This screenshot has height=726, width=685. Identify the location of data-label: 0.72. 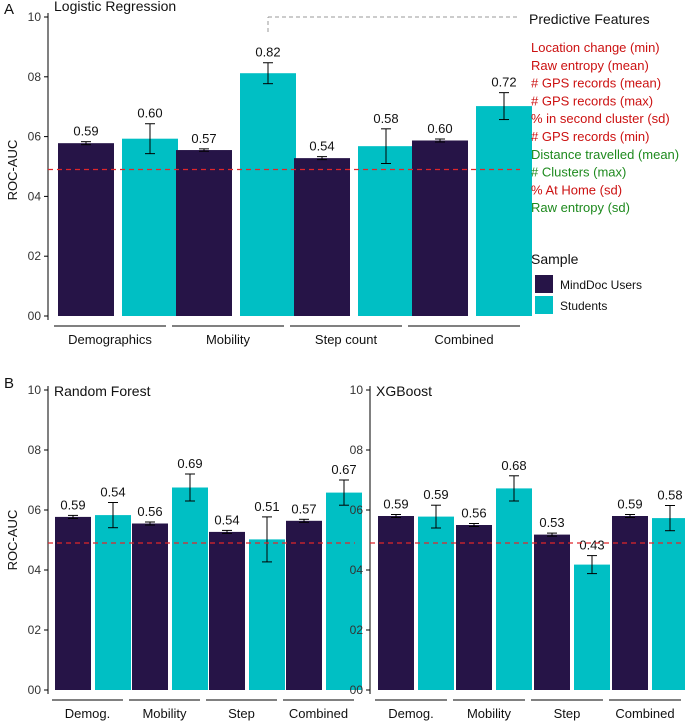
(503, 82).